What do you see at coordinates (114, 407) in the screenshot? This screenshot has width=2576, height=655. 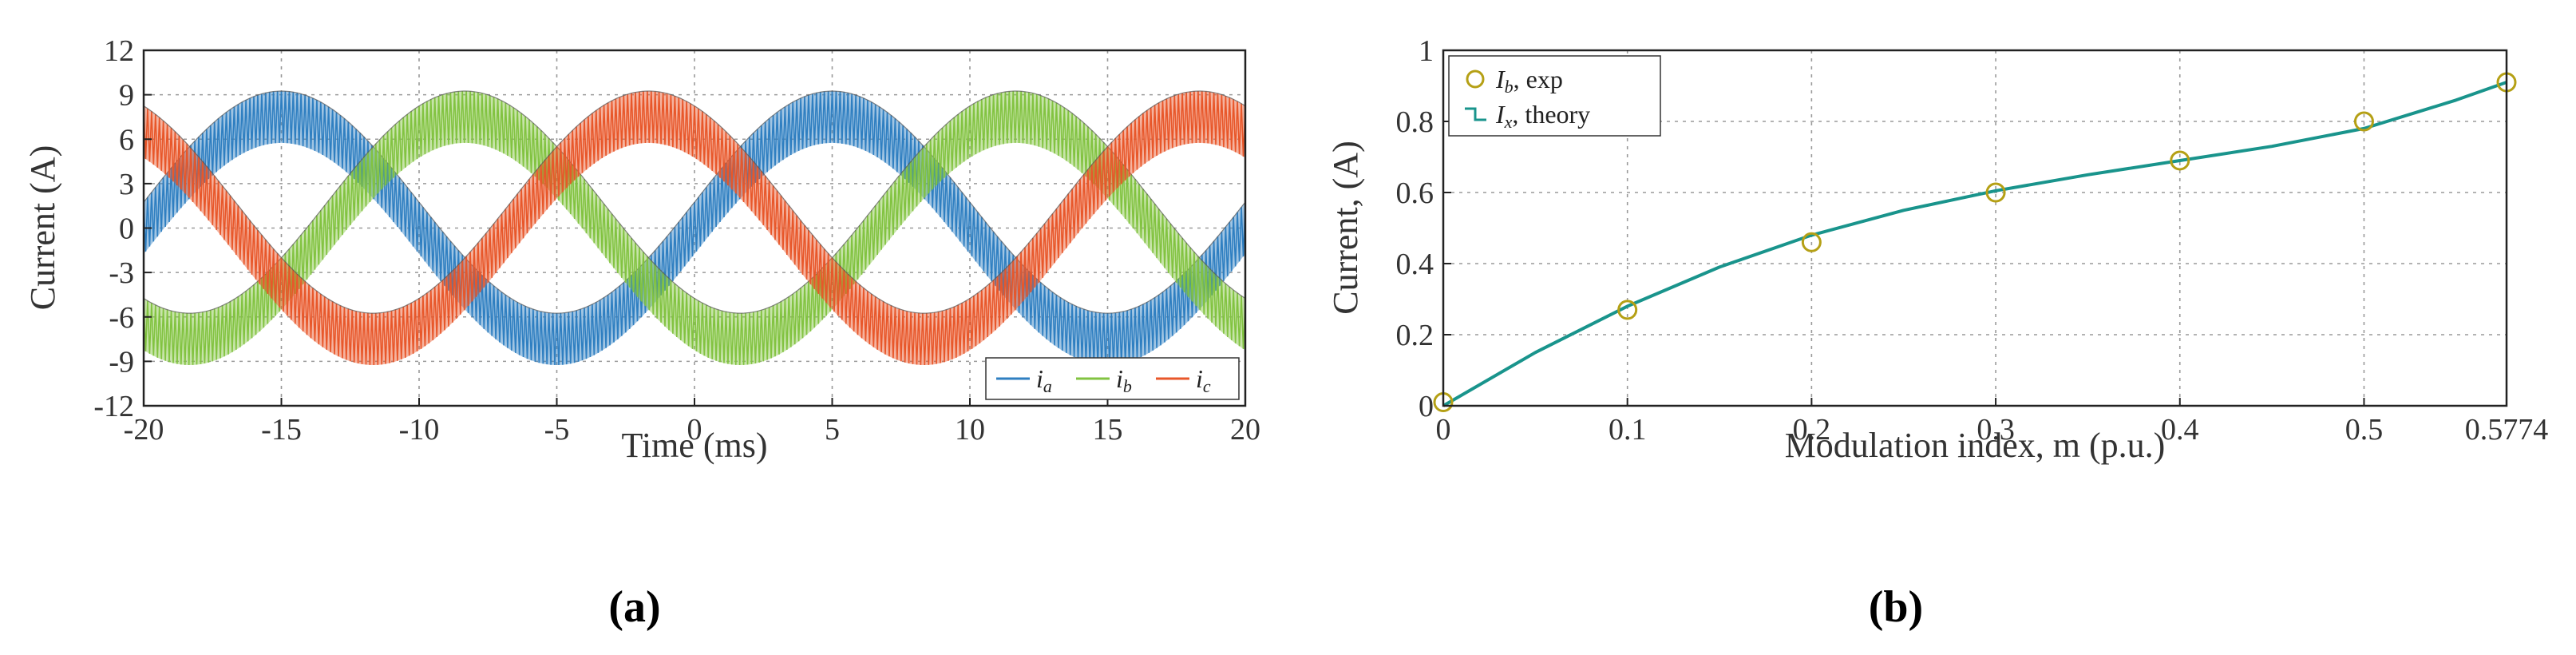 I see `panel-a-ytick-label: -12` at bounding box center [114, 407].